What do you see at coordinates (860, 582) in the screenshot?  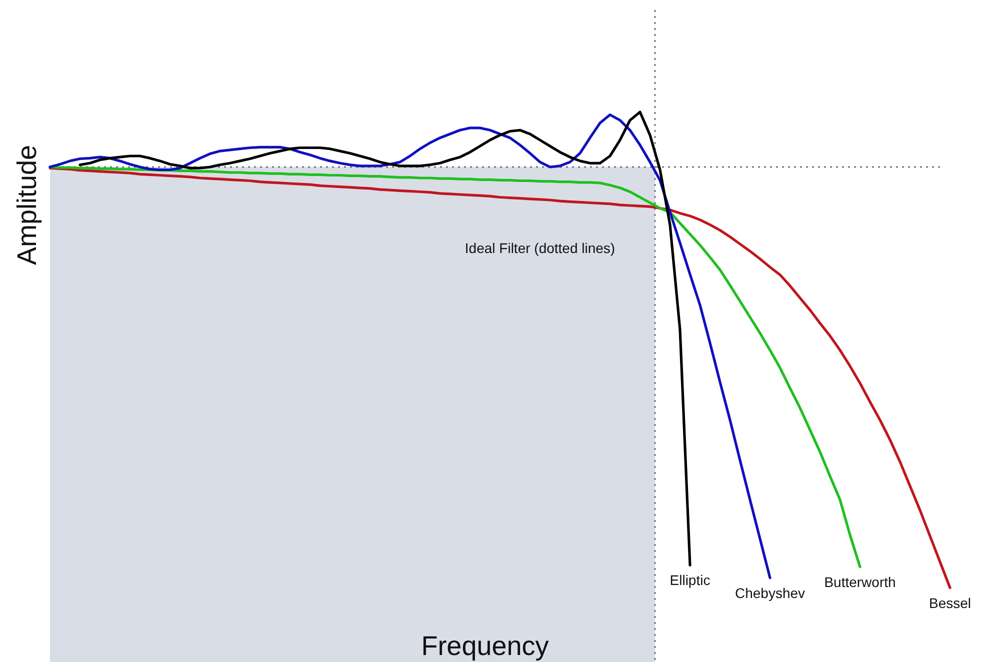 I see `series-label: Butterworth` at bounding box center [860, 582].